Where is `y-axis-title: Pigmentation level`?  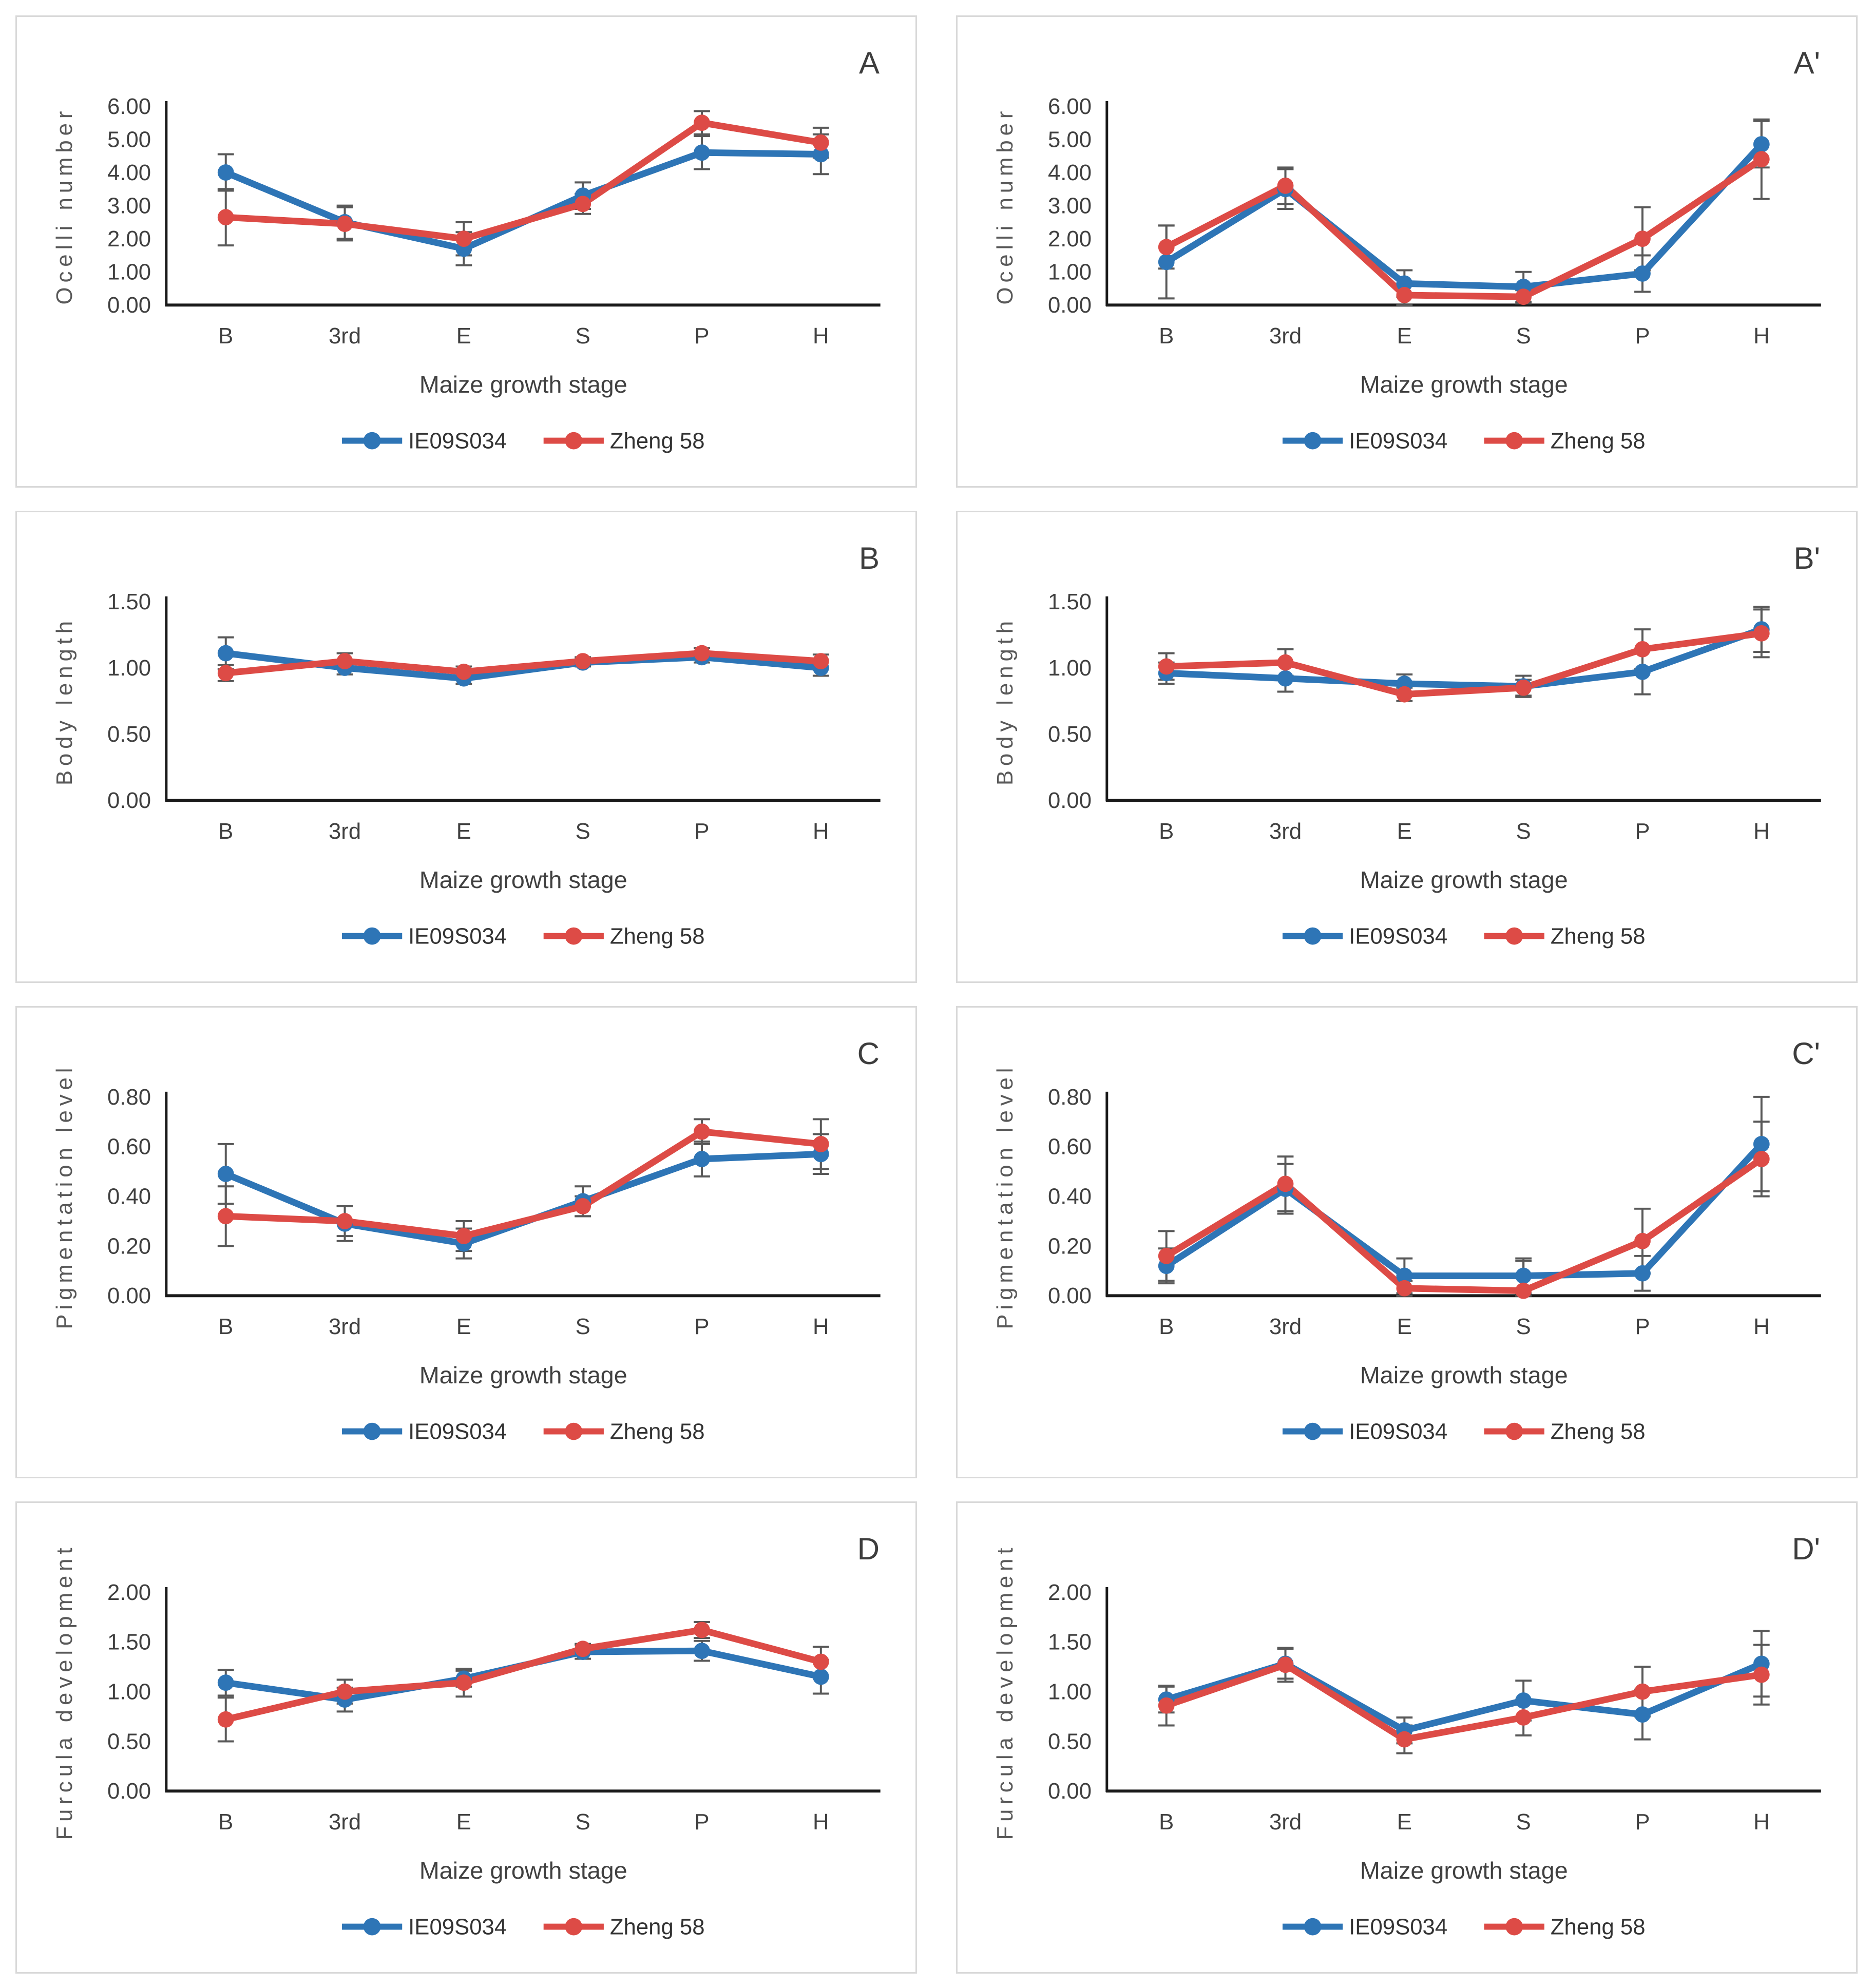 y-axis-title: Pigmentation level is located at coordinates (1005, 1196).